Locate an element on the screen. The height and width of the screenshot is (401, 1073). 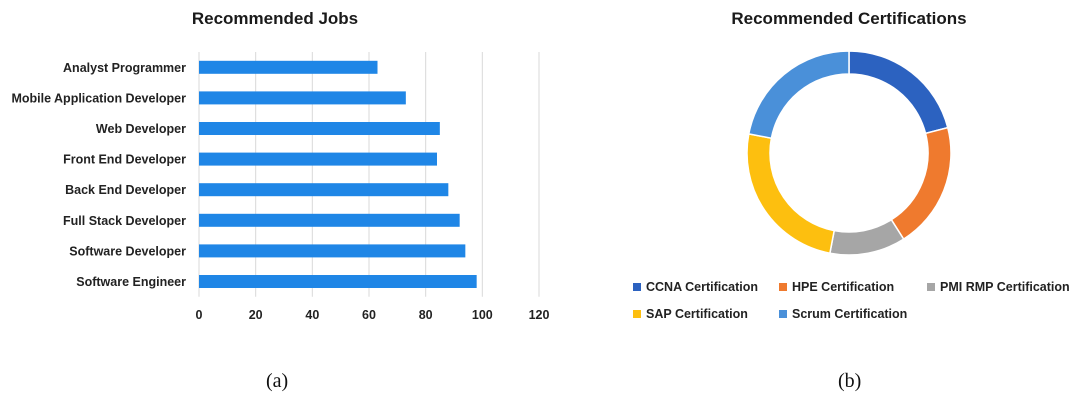
legend-item: Scrum Certification is located at coordinates (843, 314).